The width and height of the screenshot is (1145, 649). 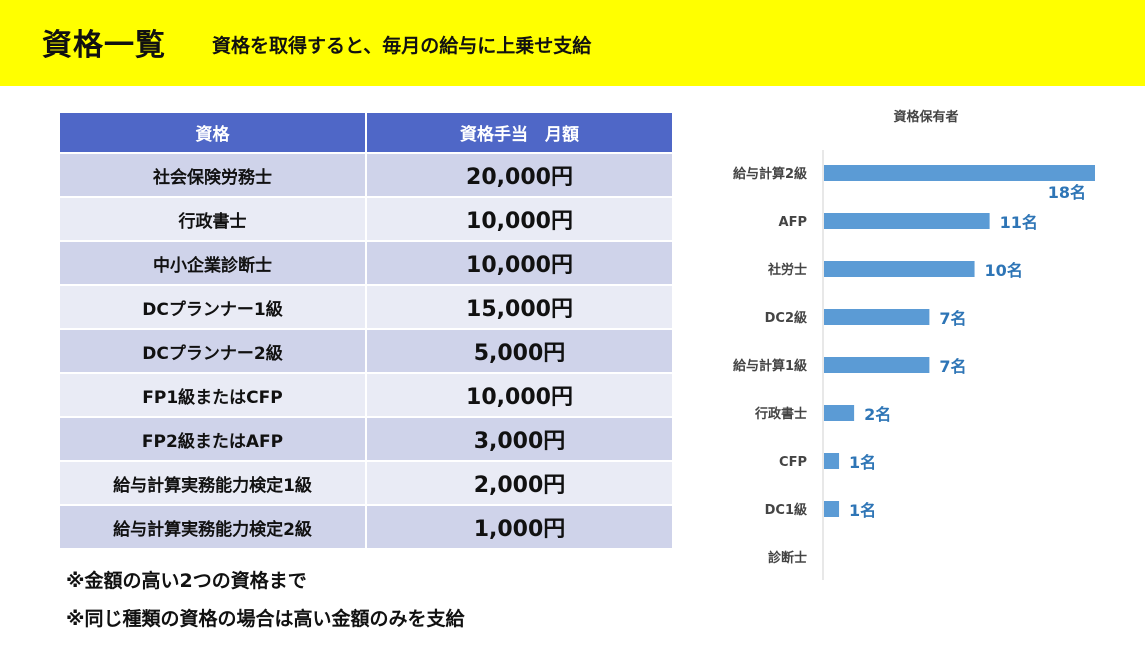 I want to click on table-row: FP2級またはAFP 3,000円, so click(x=366, y=439).